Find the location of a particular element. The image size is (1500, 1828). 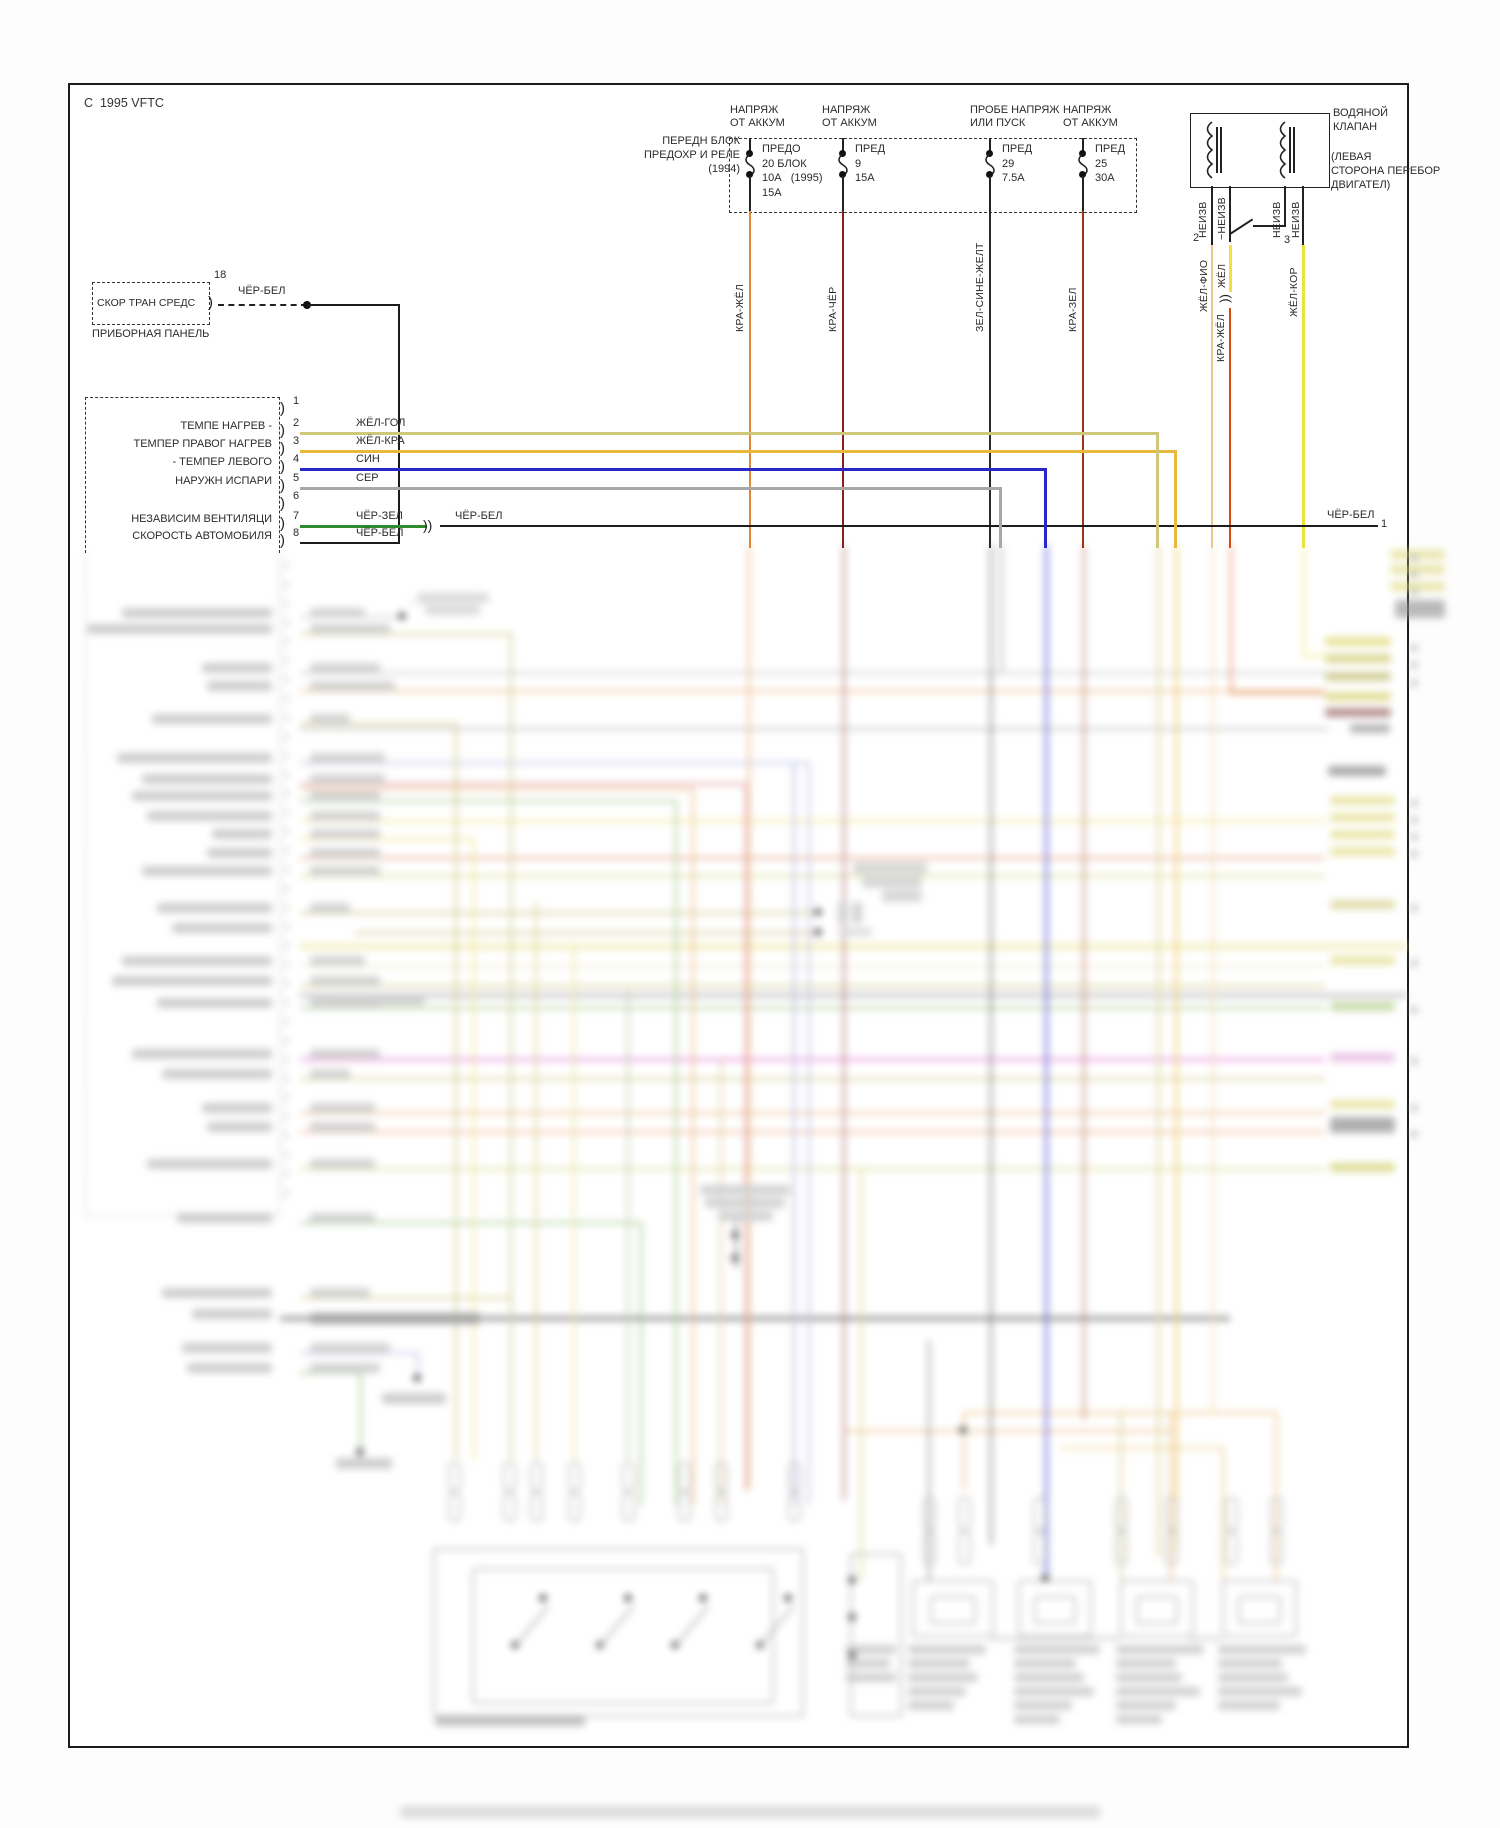

wire-zhel-kor is located at coordinates (1303, 396).